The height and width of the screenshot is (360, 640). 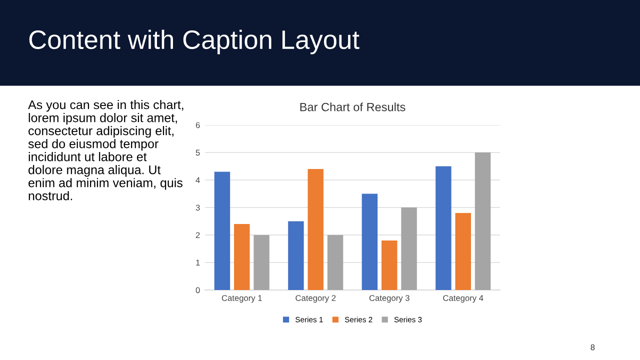 What do you see at coordinates (463, 299) in the screenshot?
I see `x-tick-label: Category 4` at bounding box center [463, 299].